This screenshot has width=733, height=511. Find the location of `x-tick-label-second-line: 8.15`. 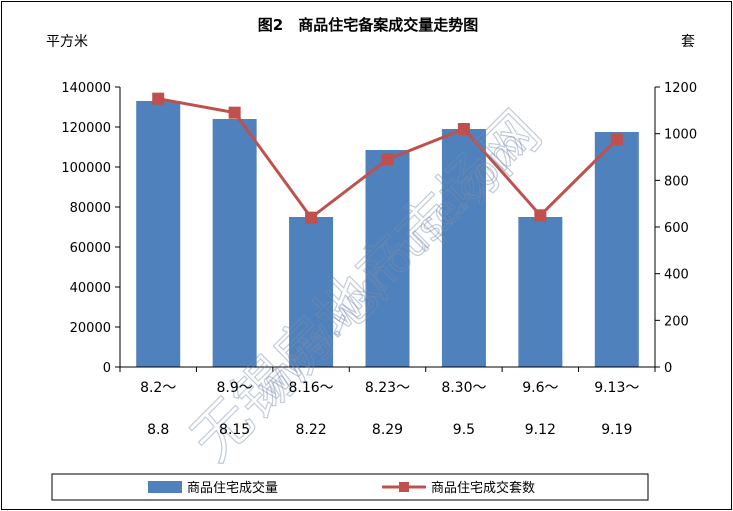

x-tick-label-second-line: 8.15 is located at coordinates (234, 430).